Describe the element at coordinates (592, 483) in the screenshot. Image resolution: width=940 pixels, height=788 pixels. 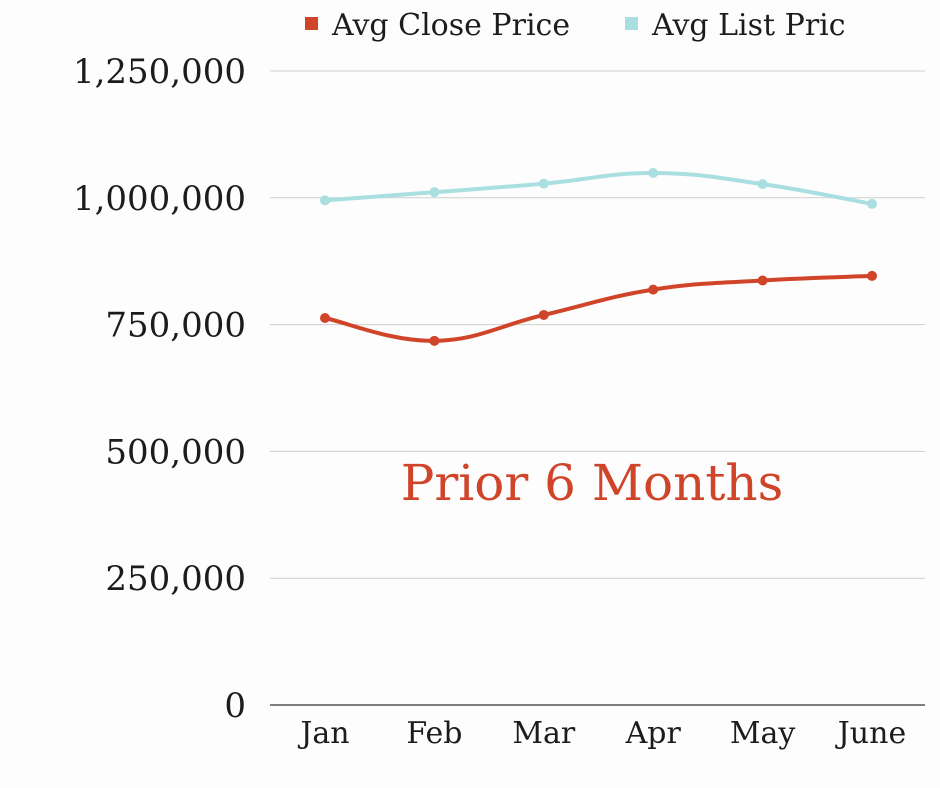
I see `annotation-text: Prior 6 Months` at that location.